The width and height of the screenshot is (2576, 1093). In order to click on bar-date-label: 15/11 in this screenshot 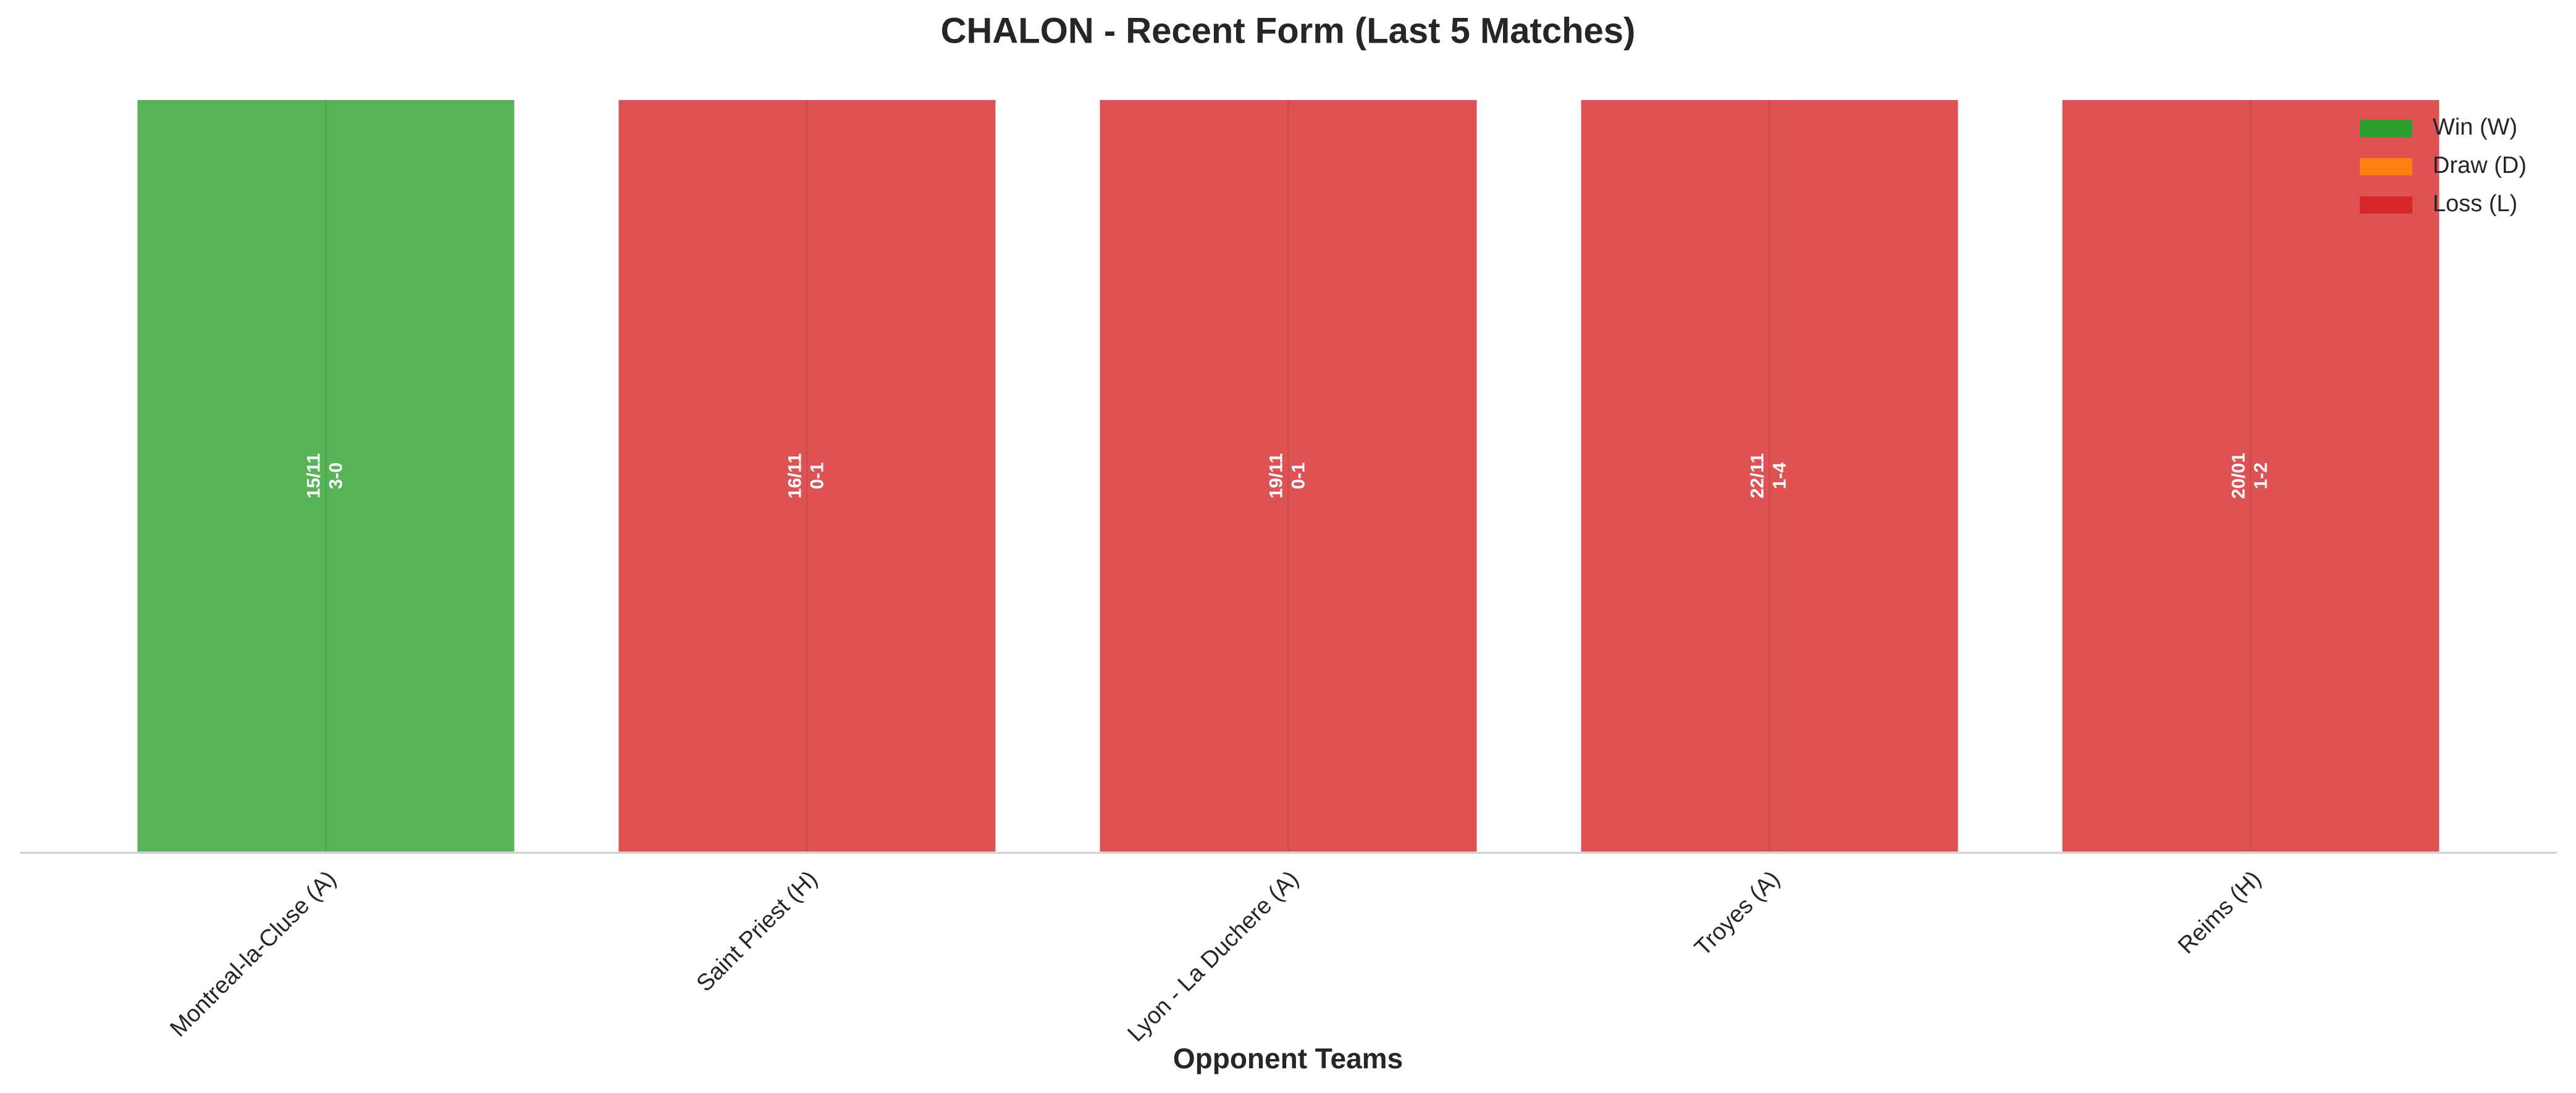, I will do `click(313, 475)`.